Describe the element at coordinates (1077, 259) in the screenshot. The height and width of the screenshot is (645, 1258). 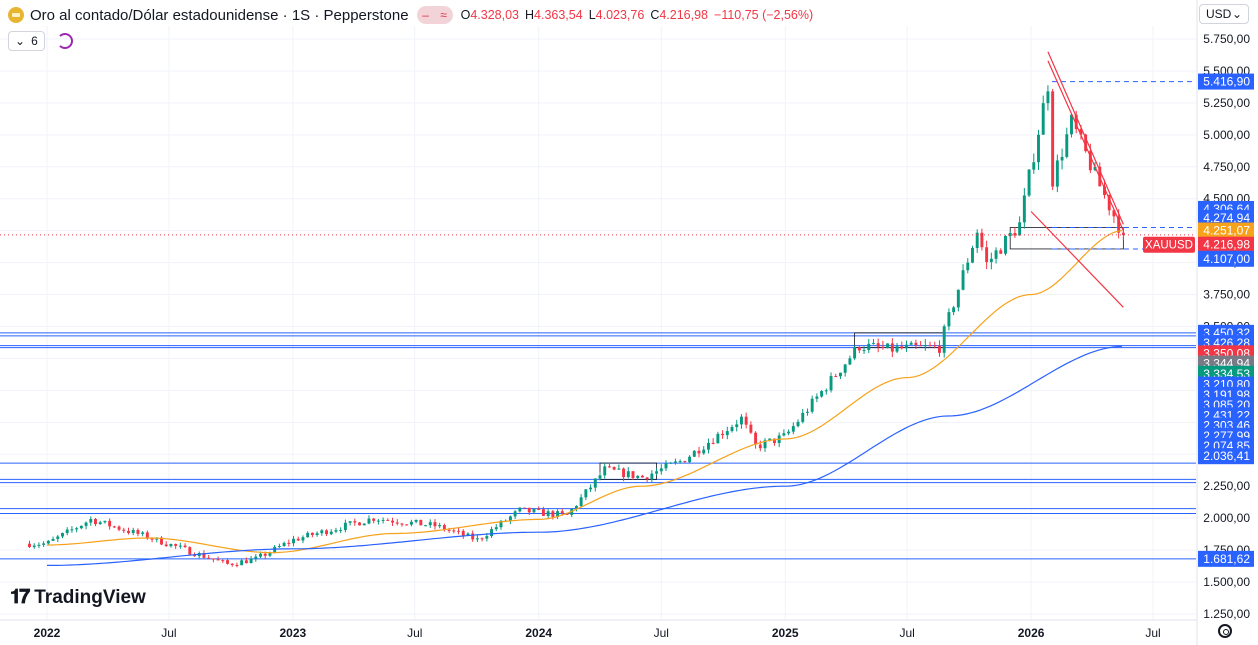
I see `trendline` at that location.